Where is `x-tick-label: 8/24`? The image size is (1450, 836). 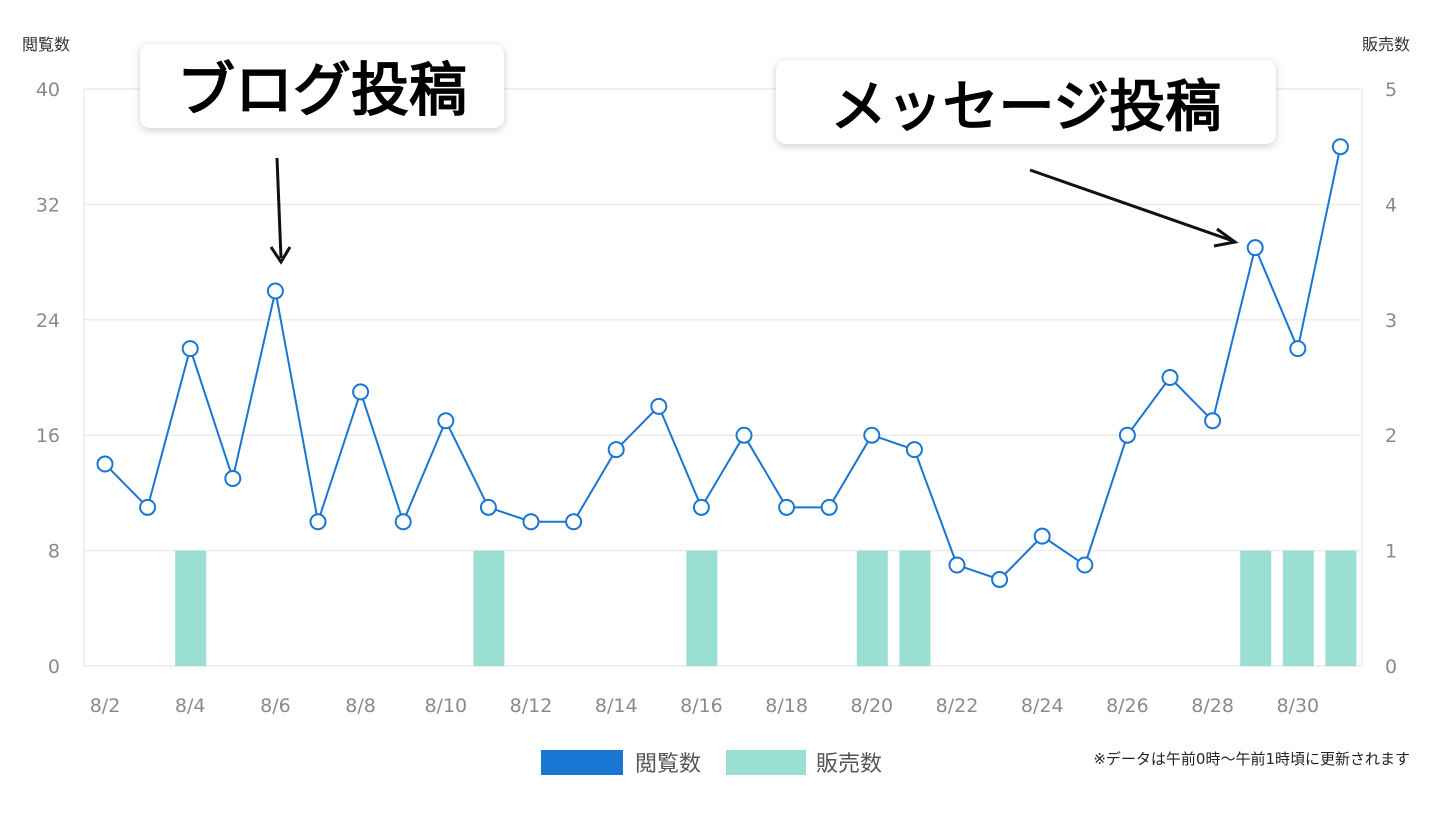 x-tick-label: 8/24 is located at coordinates (1042, 706).